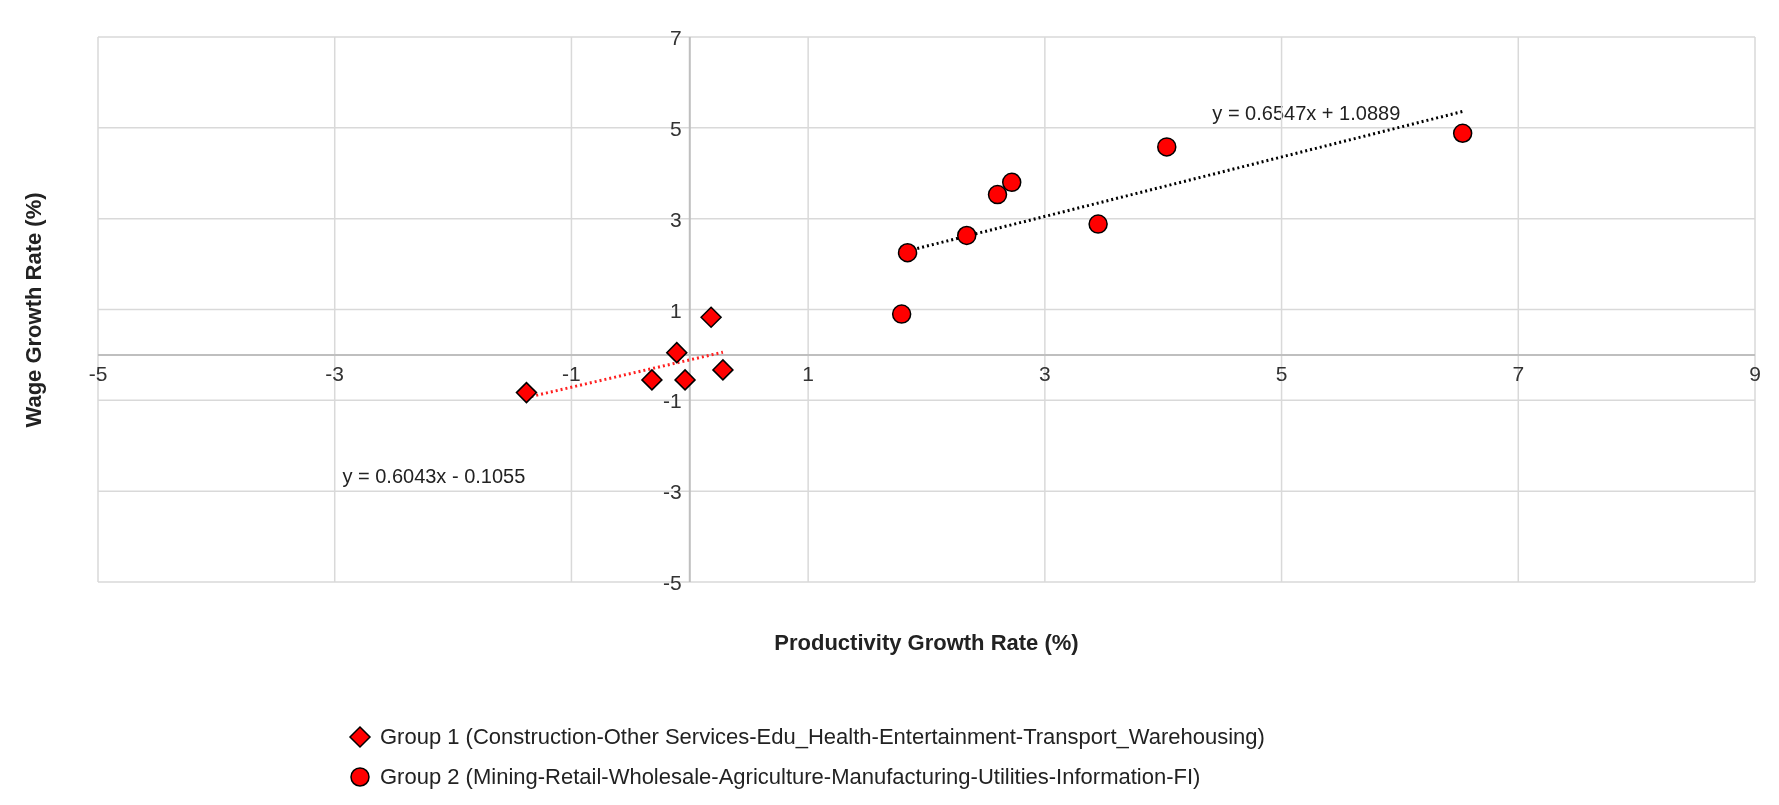  Describe the element at coordinates (1518, 373) in the screenshot. I see `x-tick-label: 7` at that location.